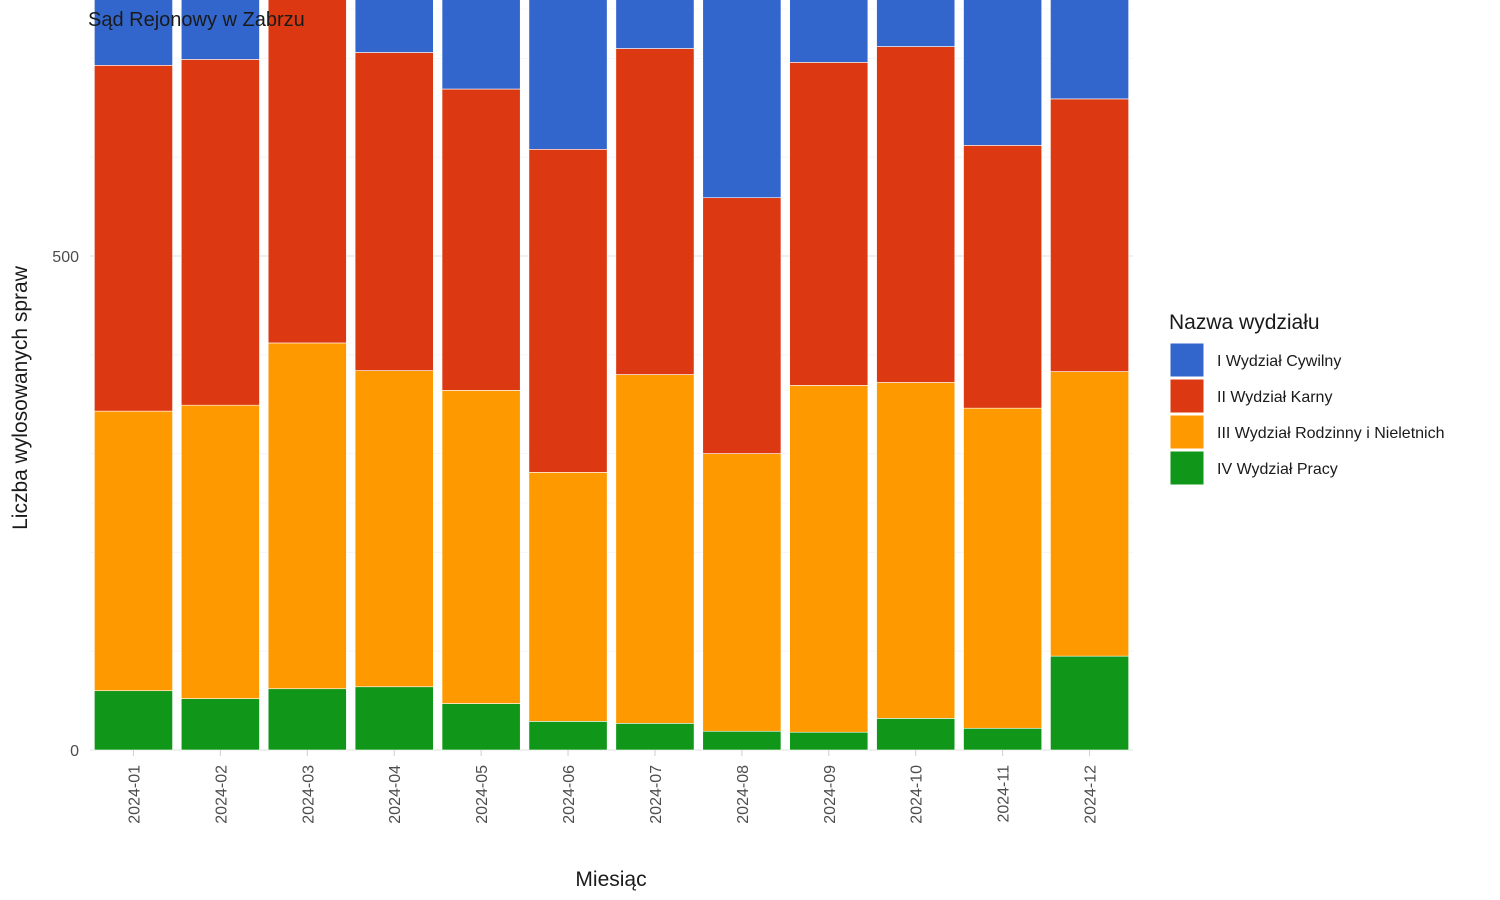 This screenshot has width=1500, height=900. Describe the element at coordinates (656, 794) in the screenshot. I see `x-tick-label: 2024-07` at that location.